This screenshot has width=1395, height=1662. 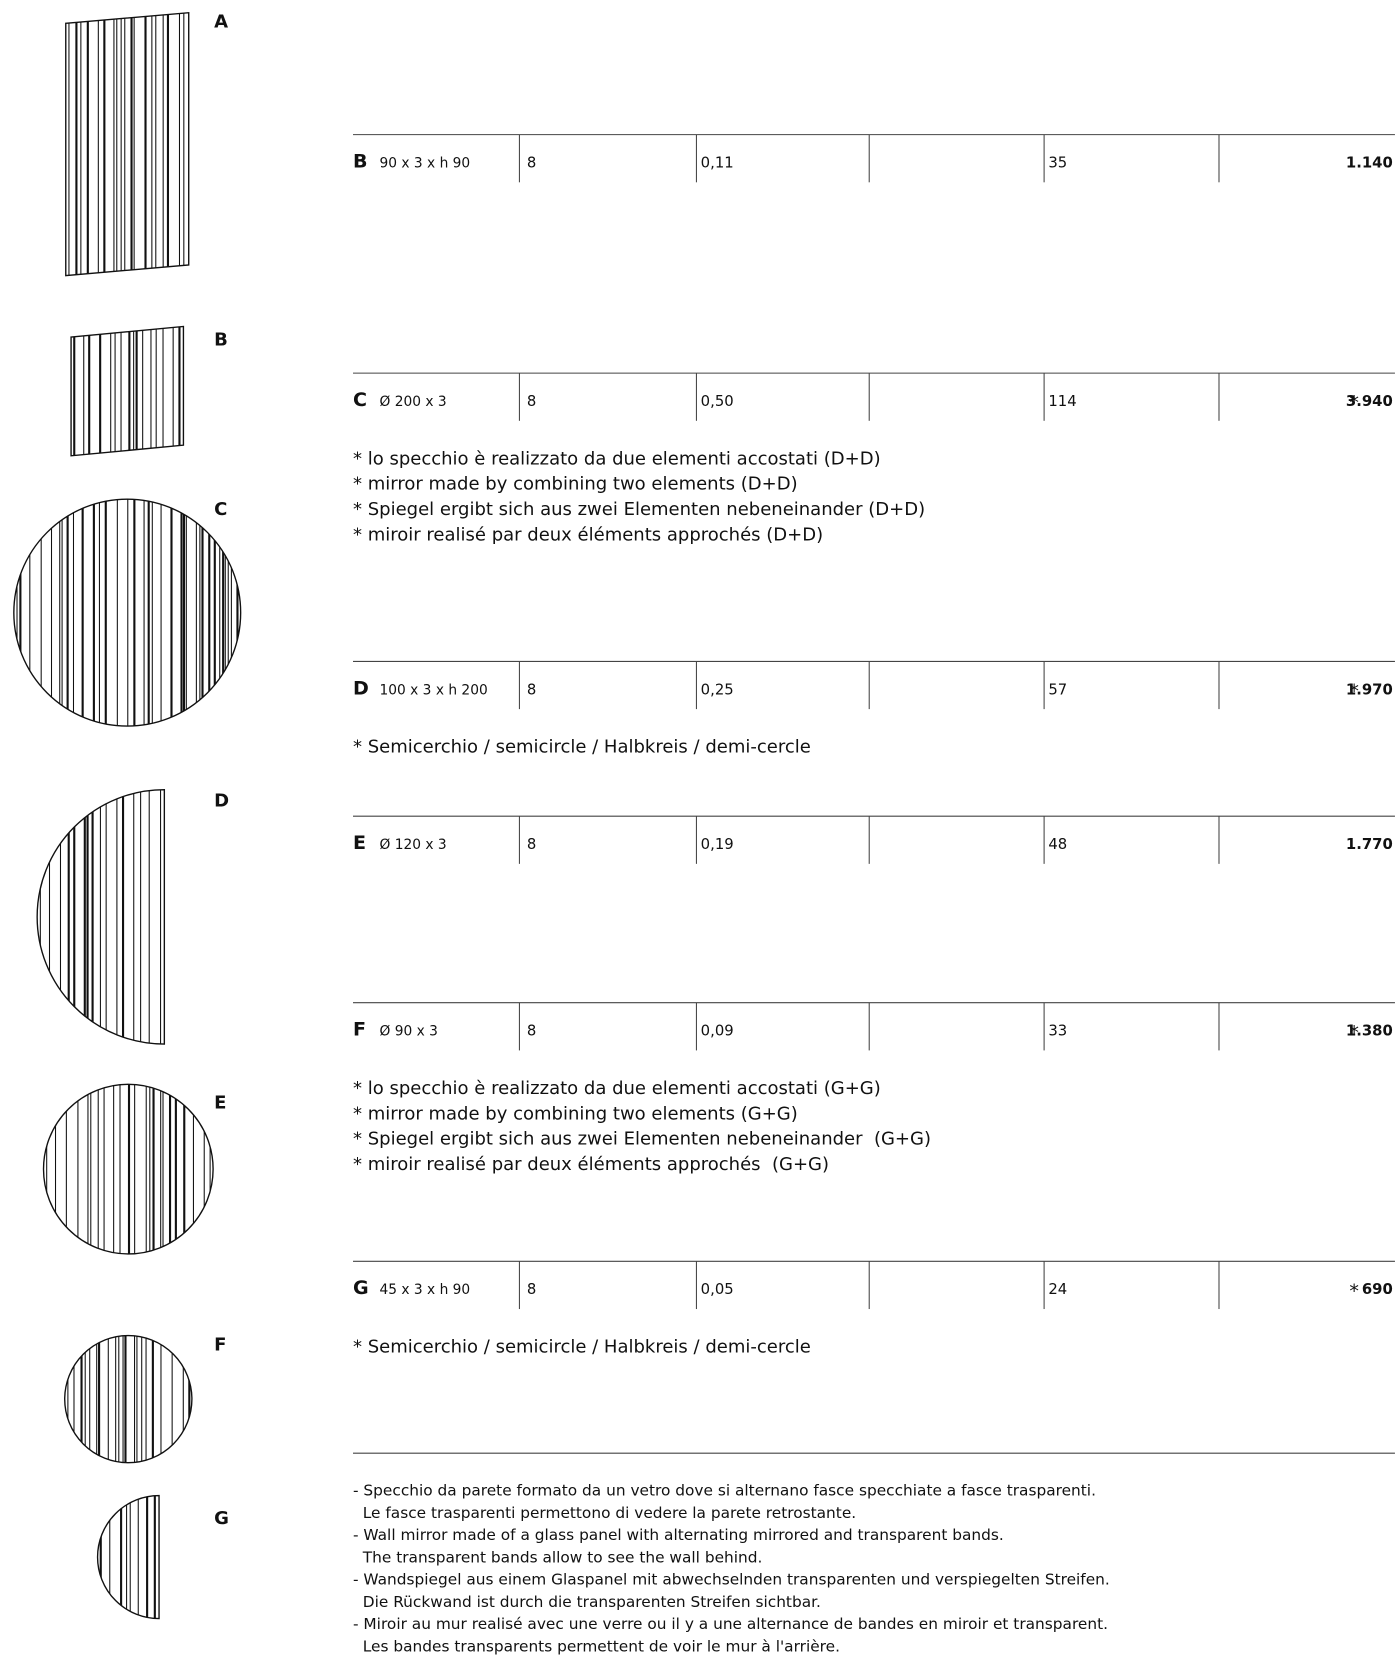 What do you see at coordinates (1369, 162) in the screenshot?
I see `row-price: 1.140` at bounding box center [1369, 162].